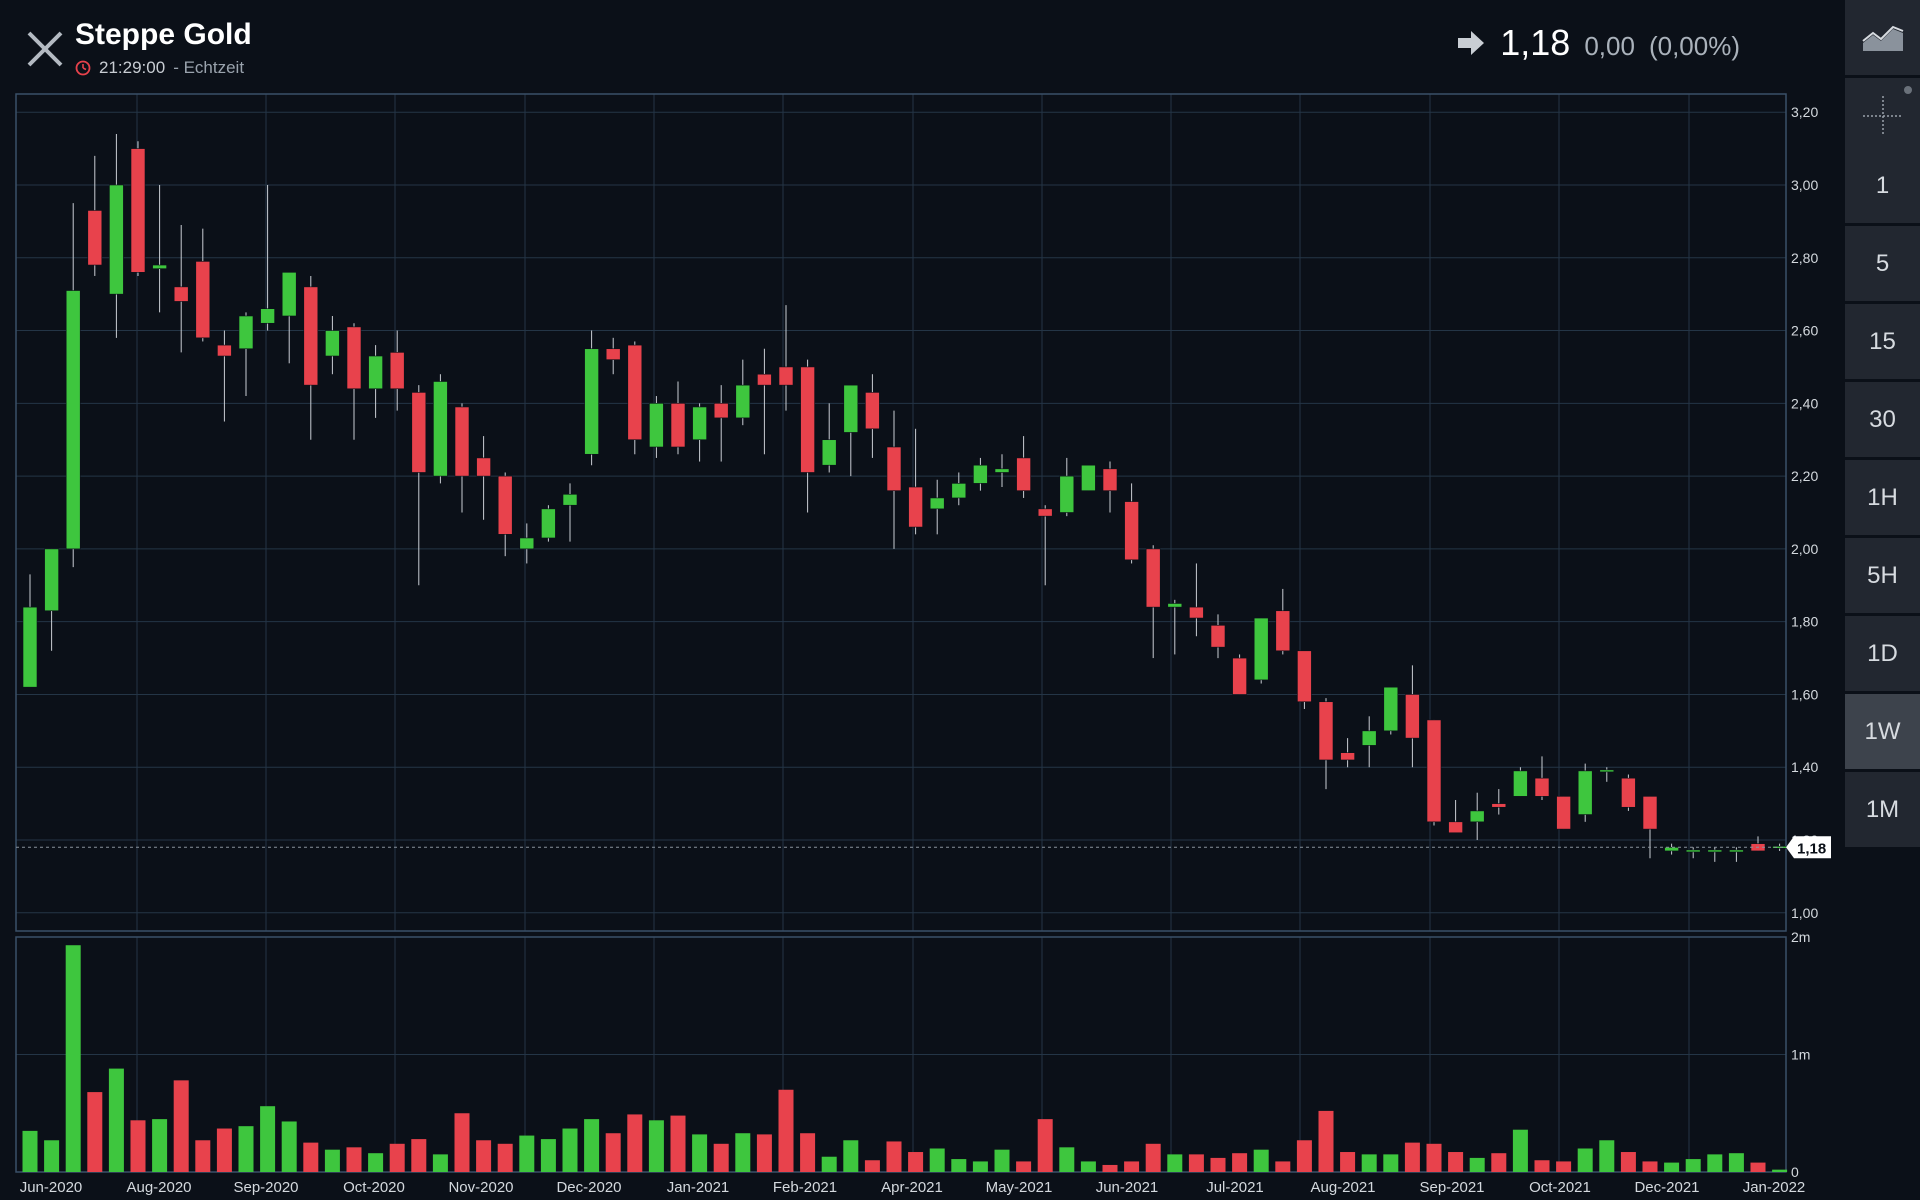 This screenshot has height=1200, width=1920. What do you see at coordinates (1342, 1187) in the screenshot?
I see `x-tick-label: Aug-2021` at bounding box center [1342, 1187].